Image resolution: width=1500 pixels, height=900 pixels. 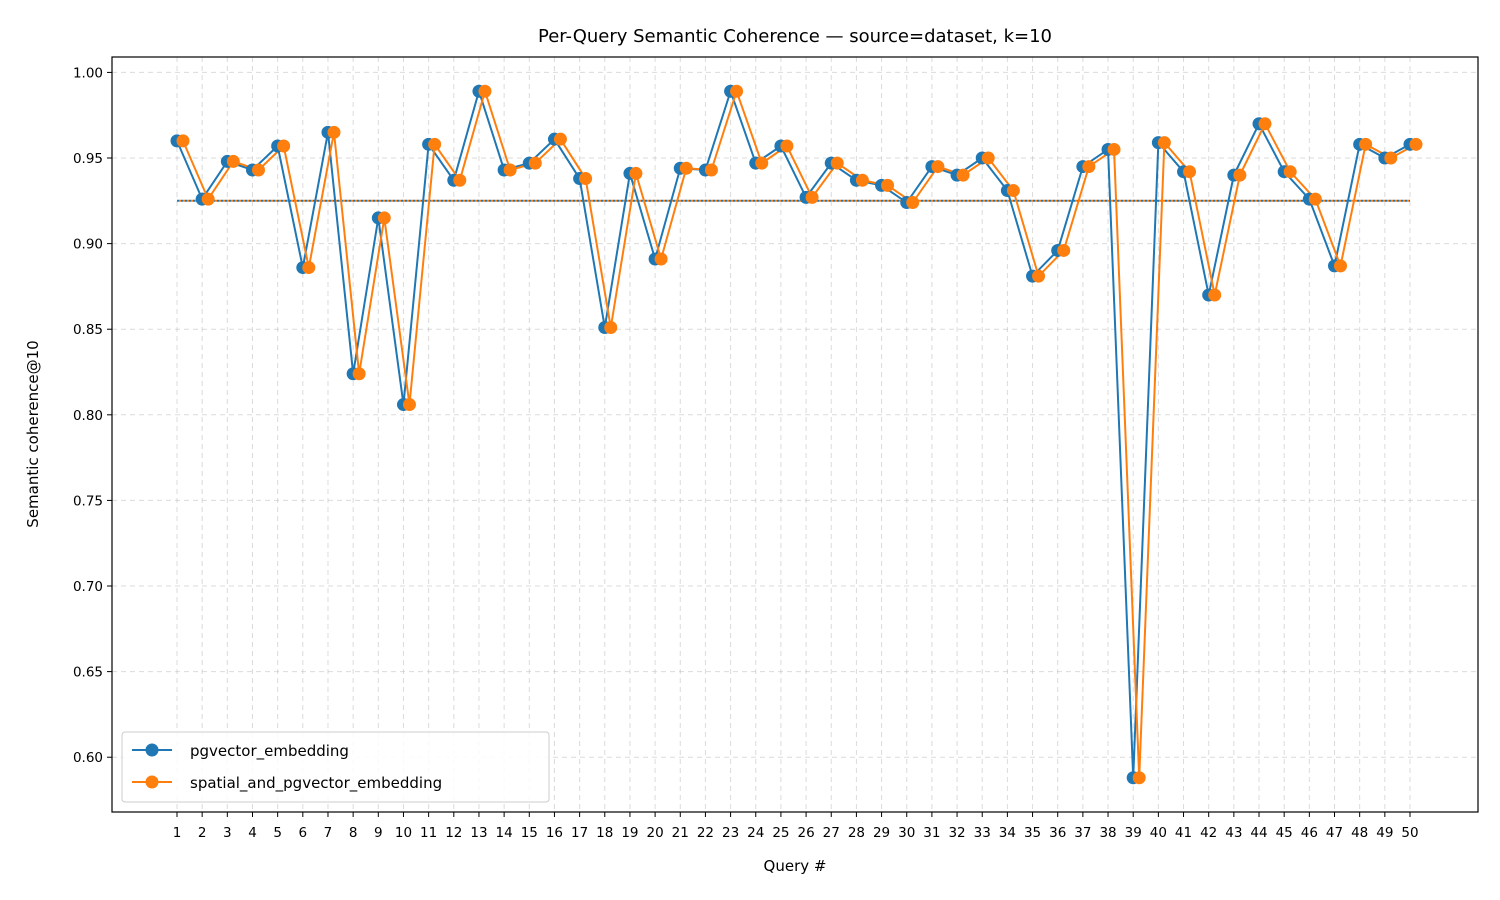 I want to click on x-tick-label: 43, so click(x=1233, y=833).